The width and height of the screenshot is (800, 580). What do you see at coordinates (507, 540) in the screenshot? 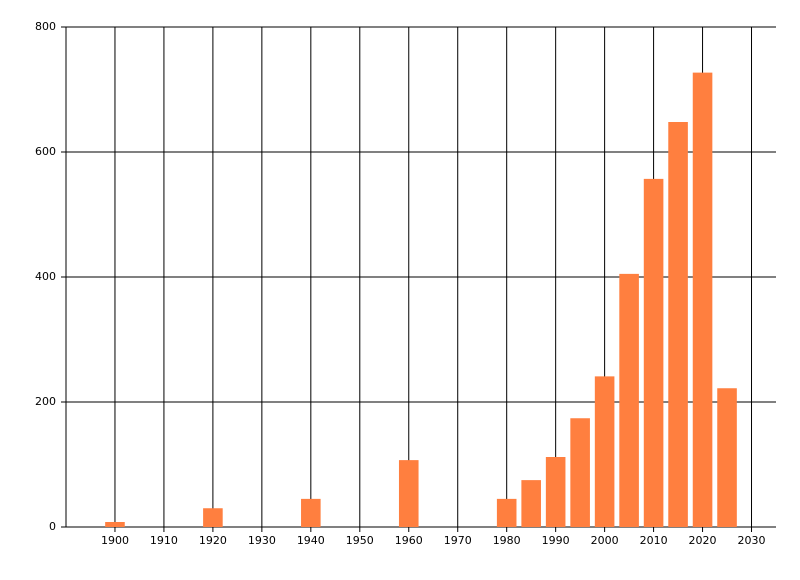
I see `x-tick-label: 1980` at bounding box center [507, 540].